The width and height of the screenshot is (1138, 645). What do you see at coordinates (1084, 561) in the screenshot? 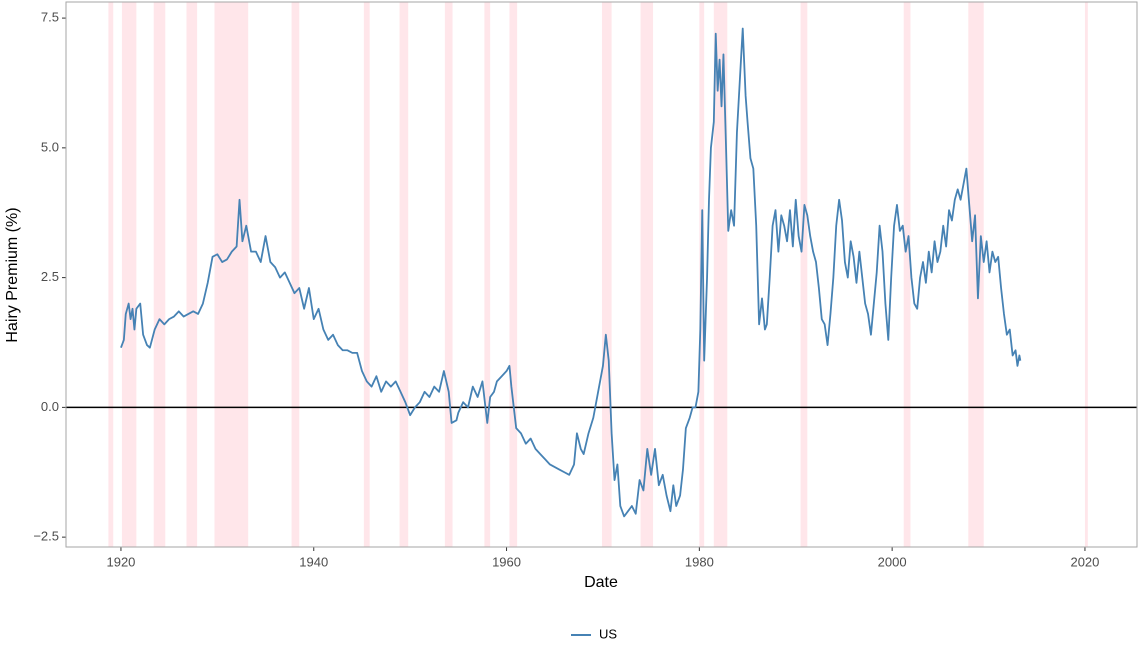
I see `x-tick-label: 2020` at bounding box center [1084, 561].